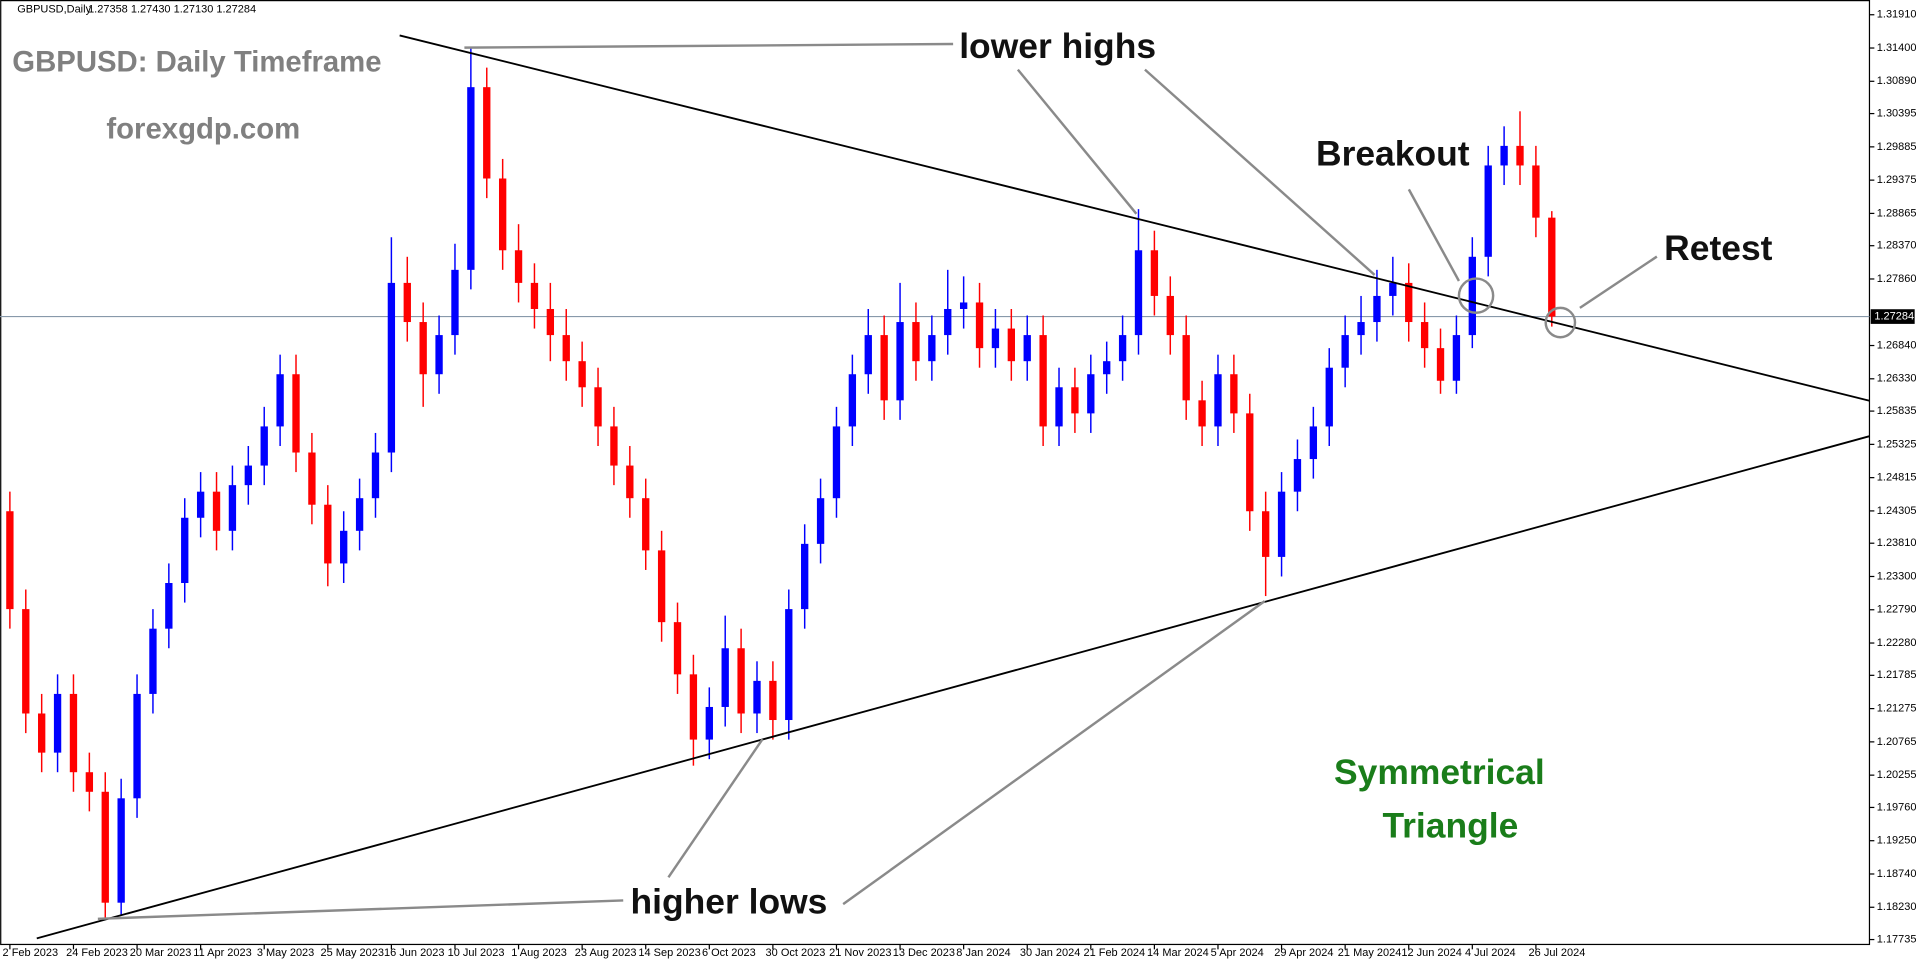  I want to click on x-tick-label: 29 Apr 2024, so click(1303, 953).